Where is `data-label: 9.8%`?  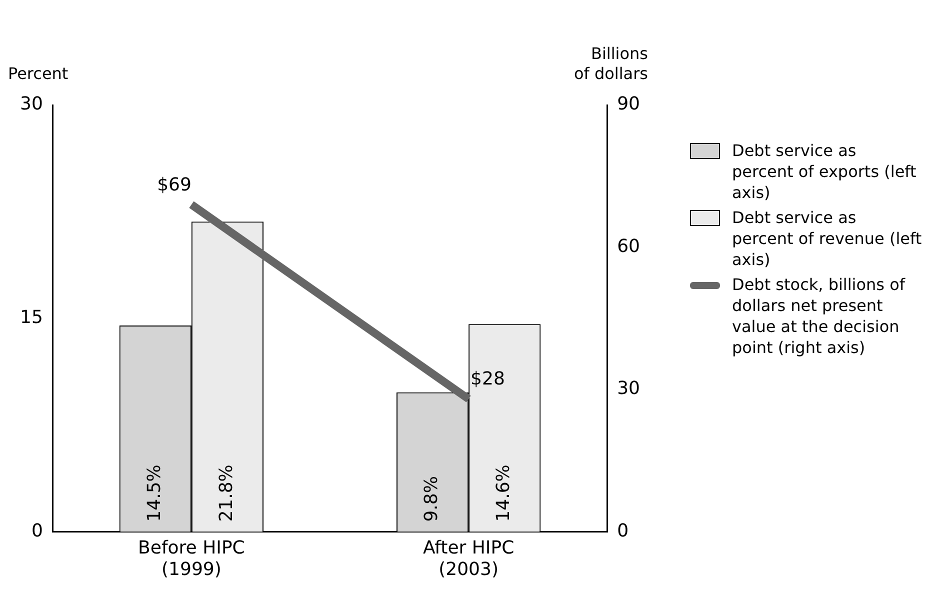
data-label: 9.8% is located at coordinates (431, 499).